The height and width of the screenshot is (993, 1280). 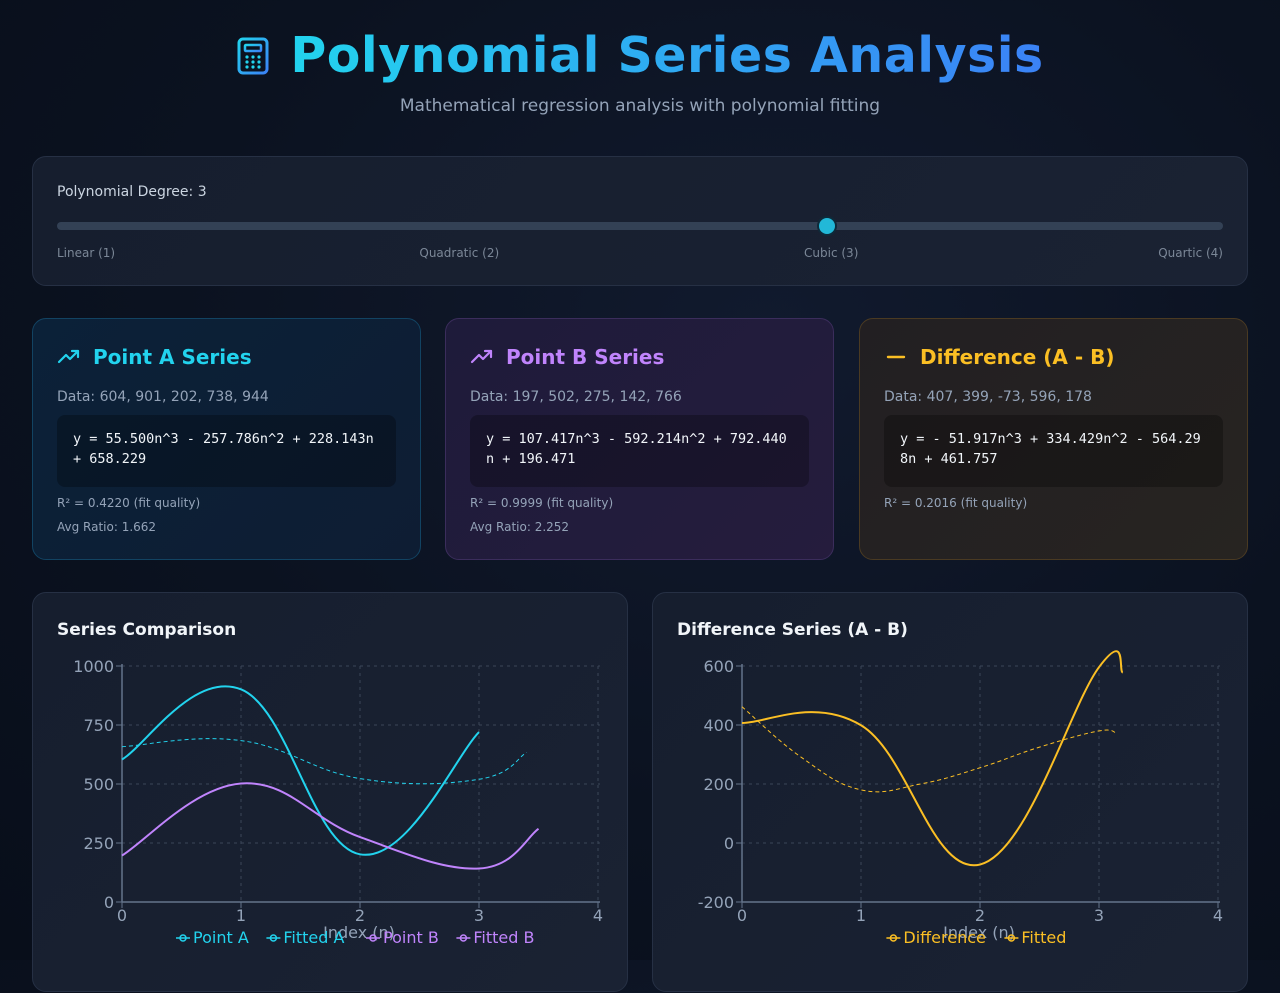 What do you see at coordinates (520, 527) in the screenshot?
I see `point-b-ratio: Avg Ratio: 2.252` at bounding box center [520, 527].